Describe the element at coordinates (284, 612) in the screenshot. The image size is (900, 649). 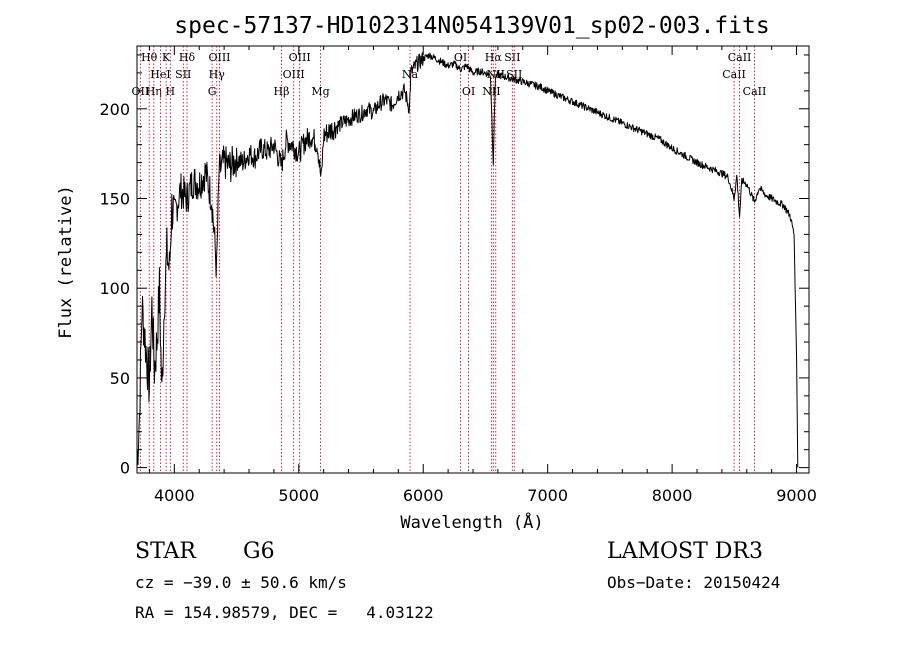
I see `ra-dec-coordinates: RA = 154.98579, DEC = 4.03122` at that location.